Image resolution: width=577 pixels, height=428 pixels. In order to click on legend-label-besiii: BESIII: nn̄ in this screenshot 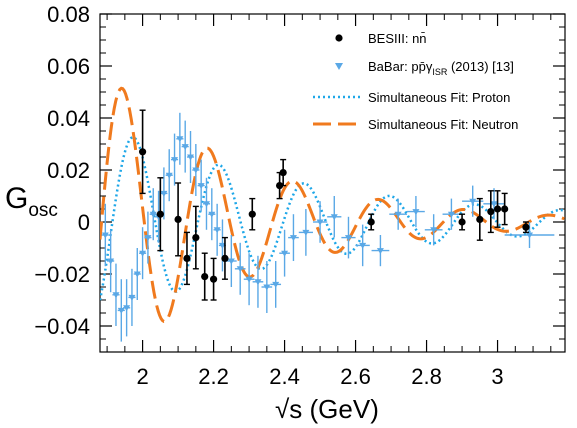, I will do `click(397, 38)`.